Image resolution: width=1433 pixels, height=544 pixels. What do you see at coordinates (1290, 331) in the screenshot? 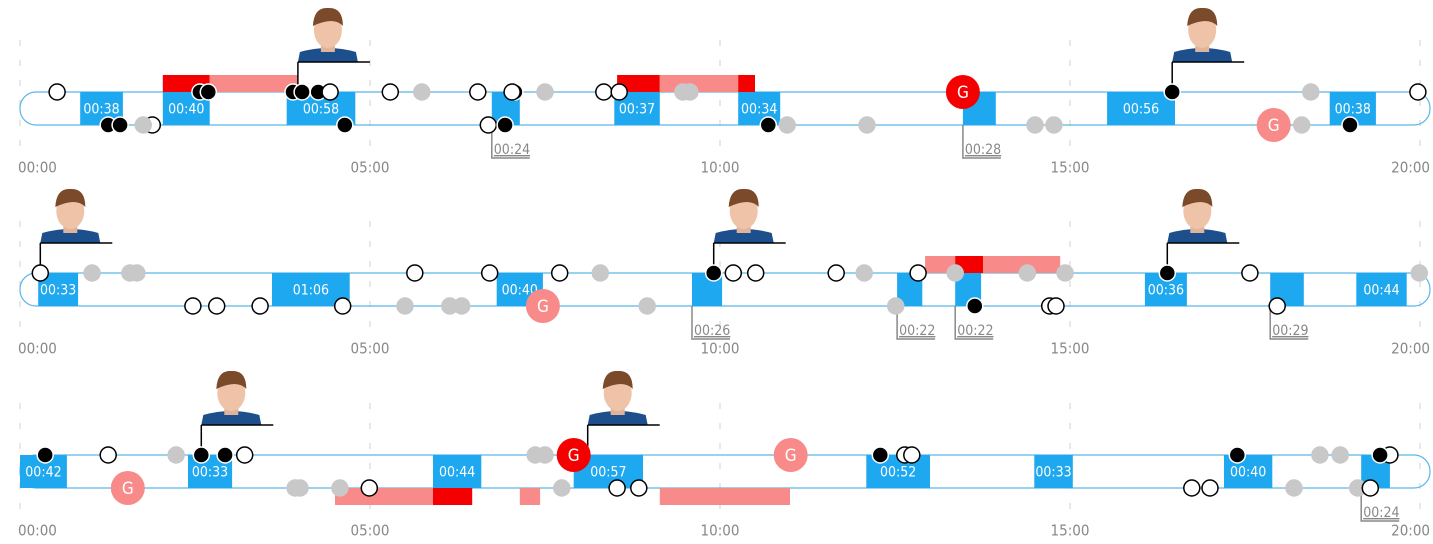
I see `callout-label: 00:29` at bounding box center [1290, 331].